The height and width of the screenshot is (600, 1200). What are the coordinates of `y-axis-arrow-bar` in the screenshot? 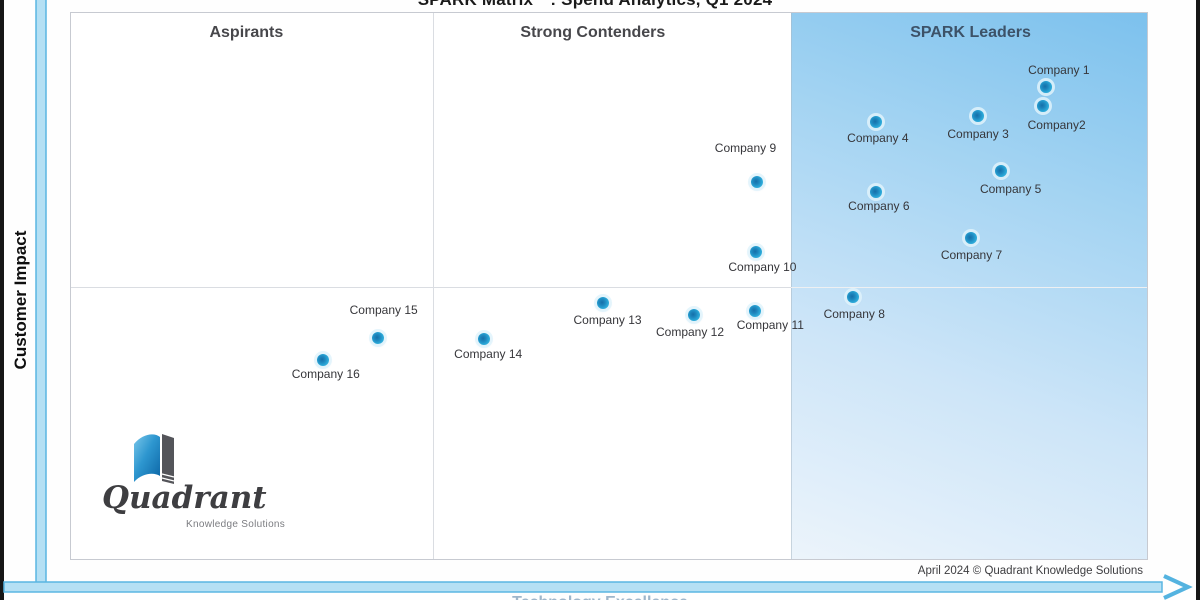 It's located at (41, 293).